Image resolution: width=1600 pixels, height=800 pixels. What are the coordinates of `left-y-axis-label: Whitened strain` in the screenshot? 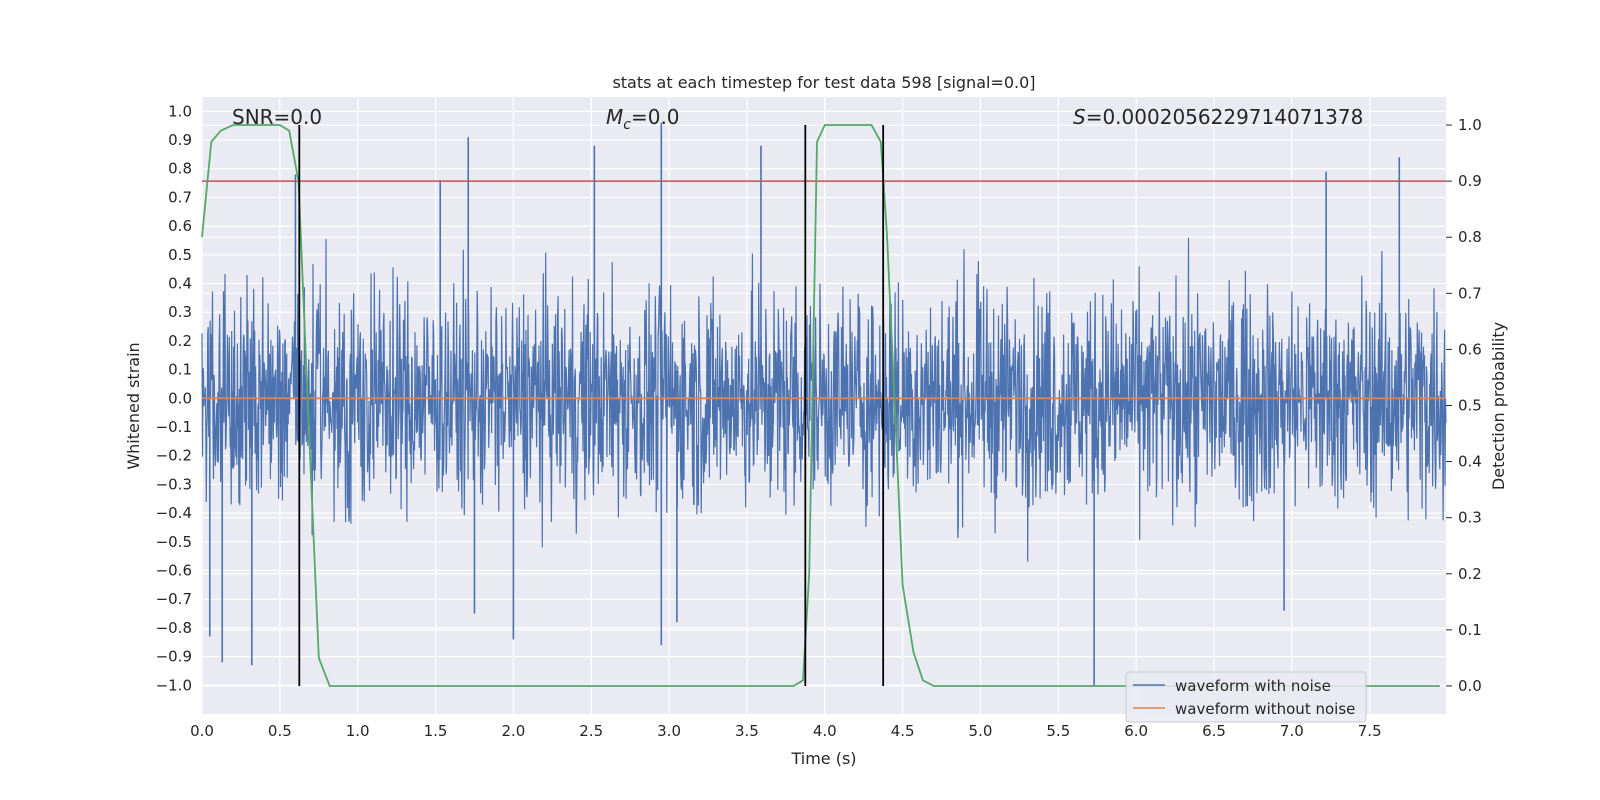 It's located at (133, 405).